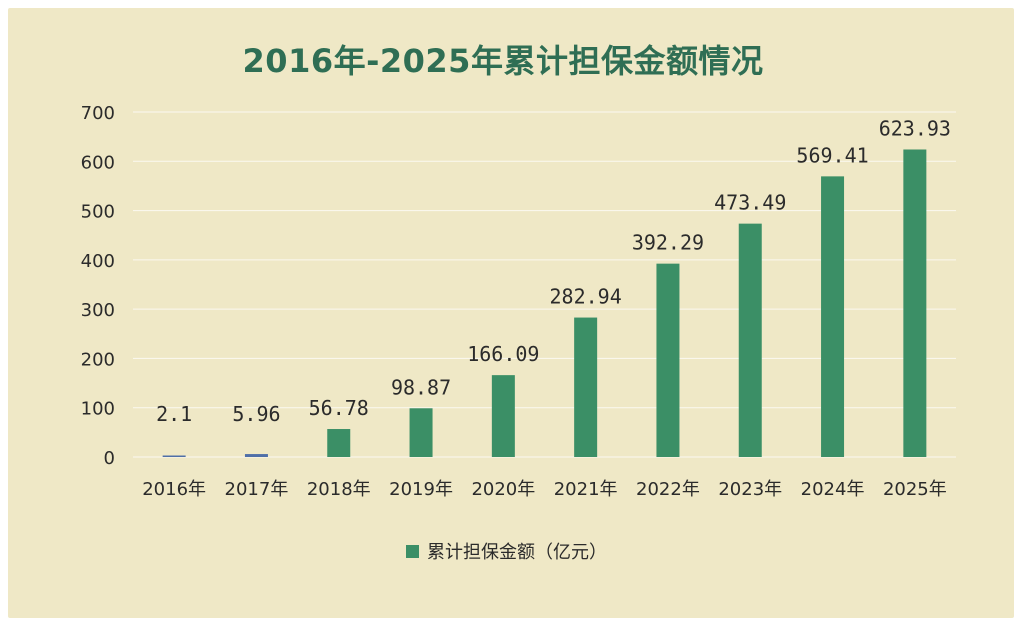 The height and width of the screenshot is (626, 1022). What do you see at coordinates (668, 243) in the screenshot?
I see `data-label: 392.29` at bounding box center [668, 243].